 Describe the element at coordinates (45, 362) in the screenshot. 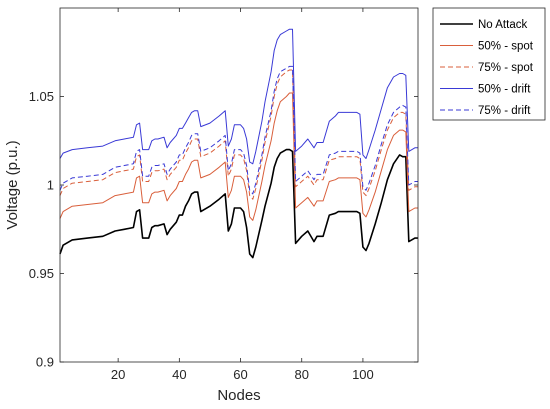

I see `y-tick-label: 0.9` at that location.